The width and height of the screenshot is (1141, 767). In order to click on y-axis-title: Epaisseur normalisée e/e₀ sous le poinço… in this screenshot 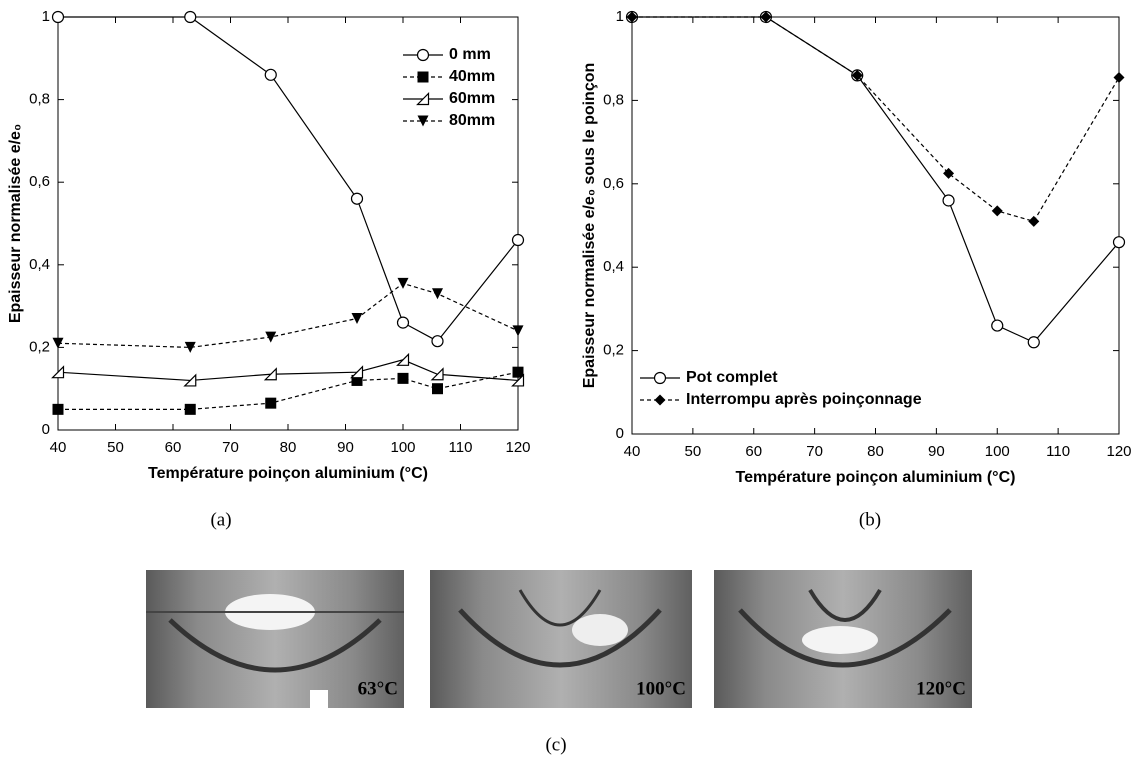, I will do `click(589, 226)`.